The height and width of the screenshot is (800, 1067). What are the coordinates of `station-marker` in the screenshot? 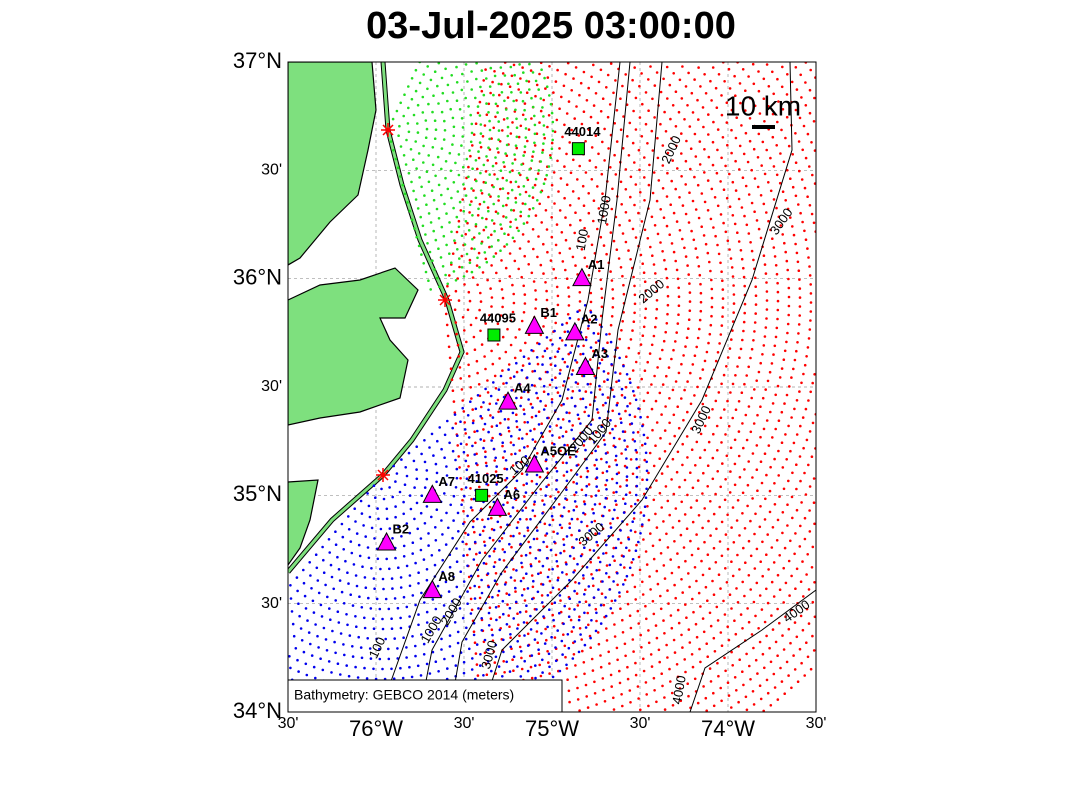 It's located at (432, 493).